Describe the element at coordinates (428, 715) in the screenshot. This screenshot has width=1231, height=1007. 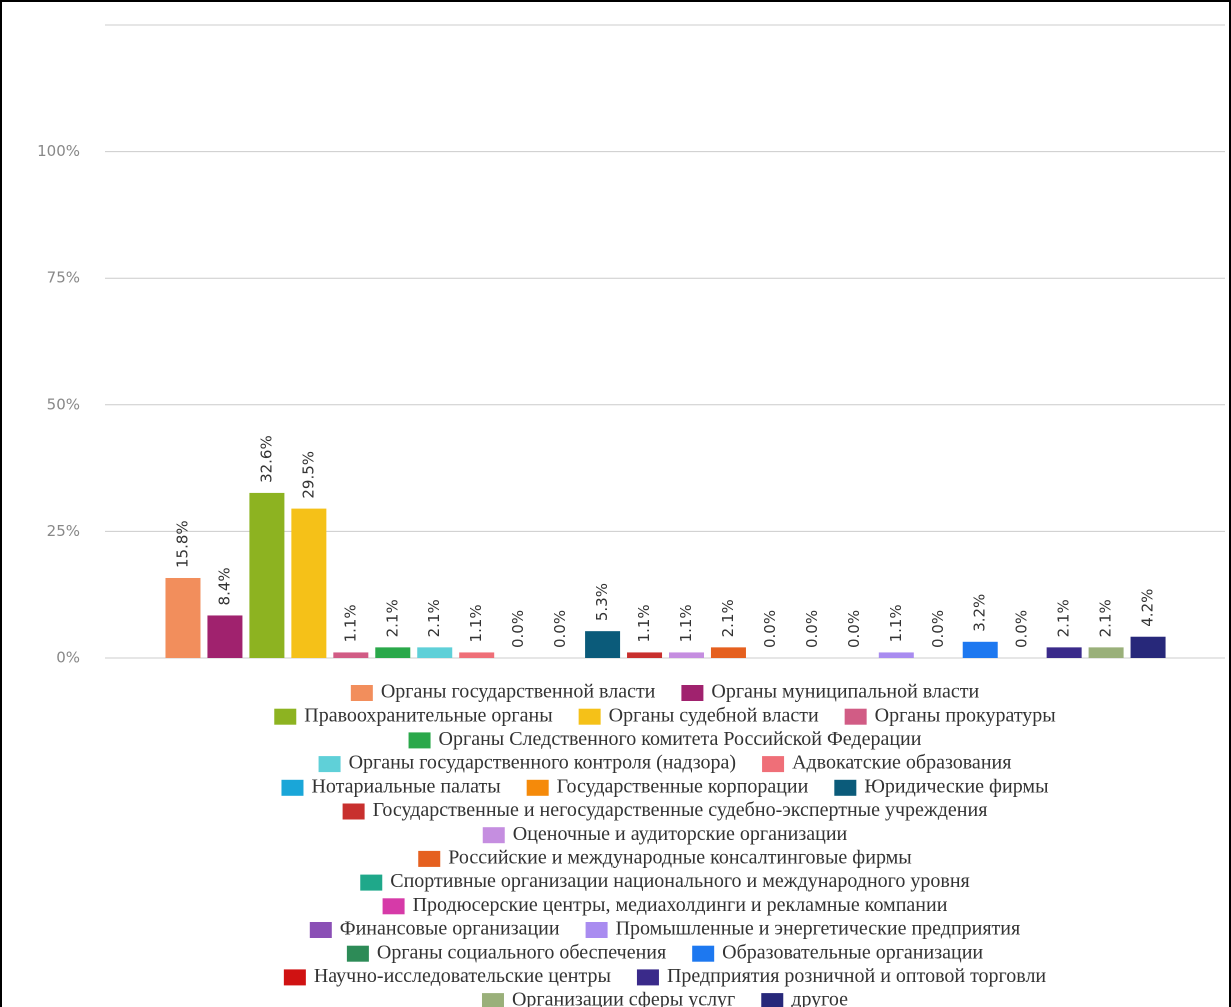
I see `legend-label: Правоохранительные органы` at that location.